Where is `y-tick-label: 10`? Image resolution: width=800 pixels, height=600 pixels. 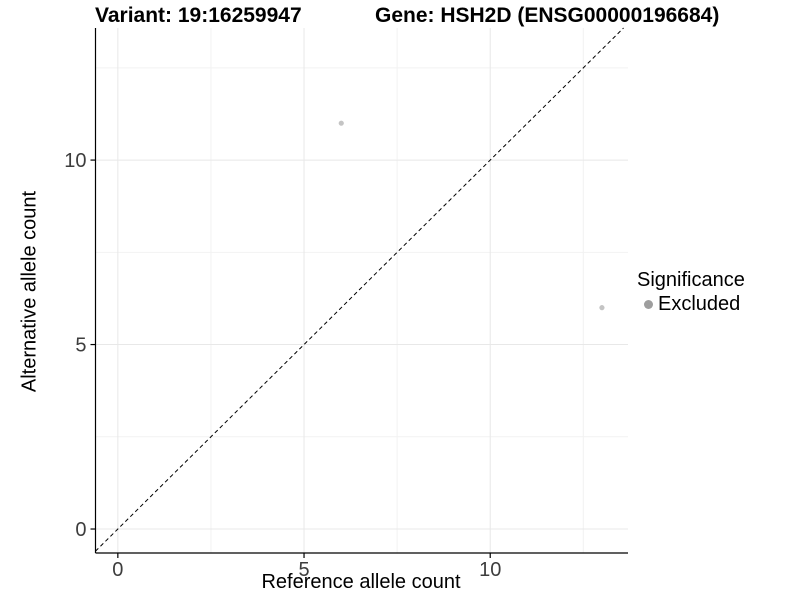 y-tick-label: 10 is located at coordinates (75, 161).